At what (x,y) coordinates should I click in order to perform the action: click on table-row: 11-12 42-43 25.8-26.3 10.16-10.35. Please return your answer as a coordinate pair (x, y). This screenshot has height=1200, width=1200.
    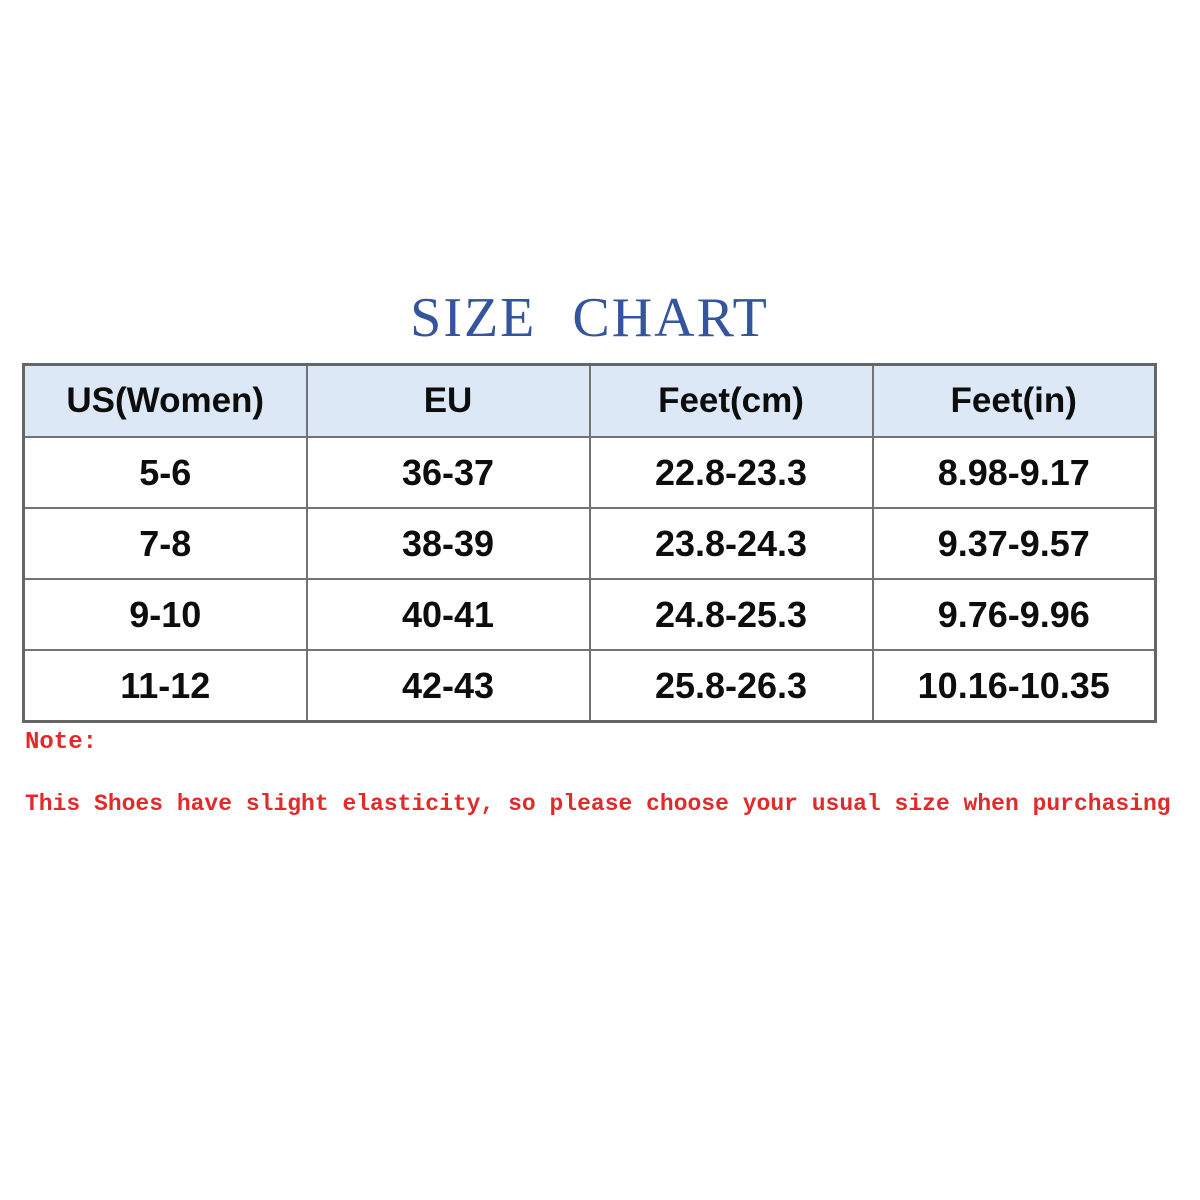
    Looking at the image, I should click on (589, 686).